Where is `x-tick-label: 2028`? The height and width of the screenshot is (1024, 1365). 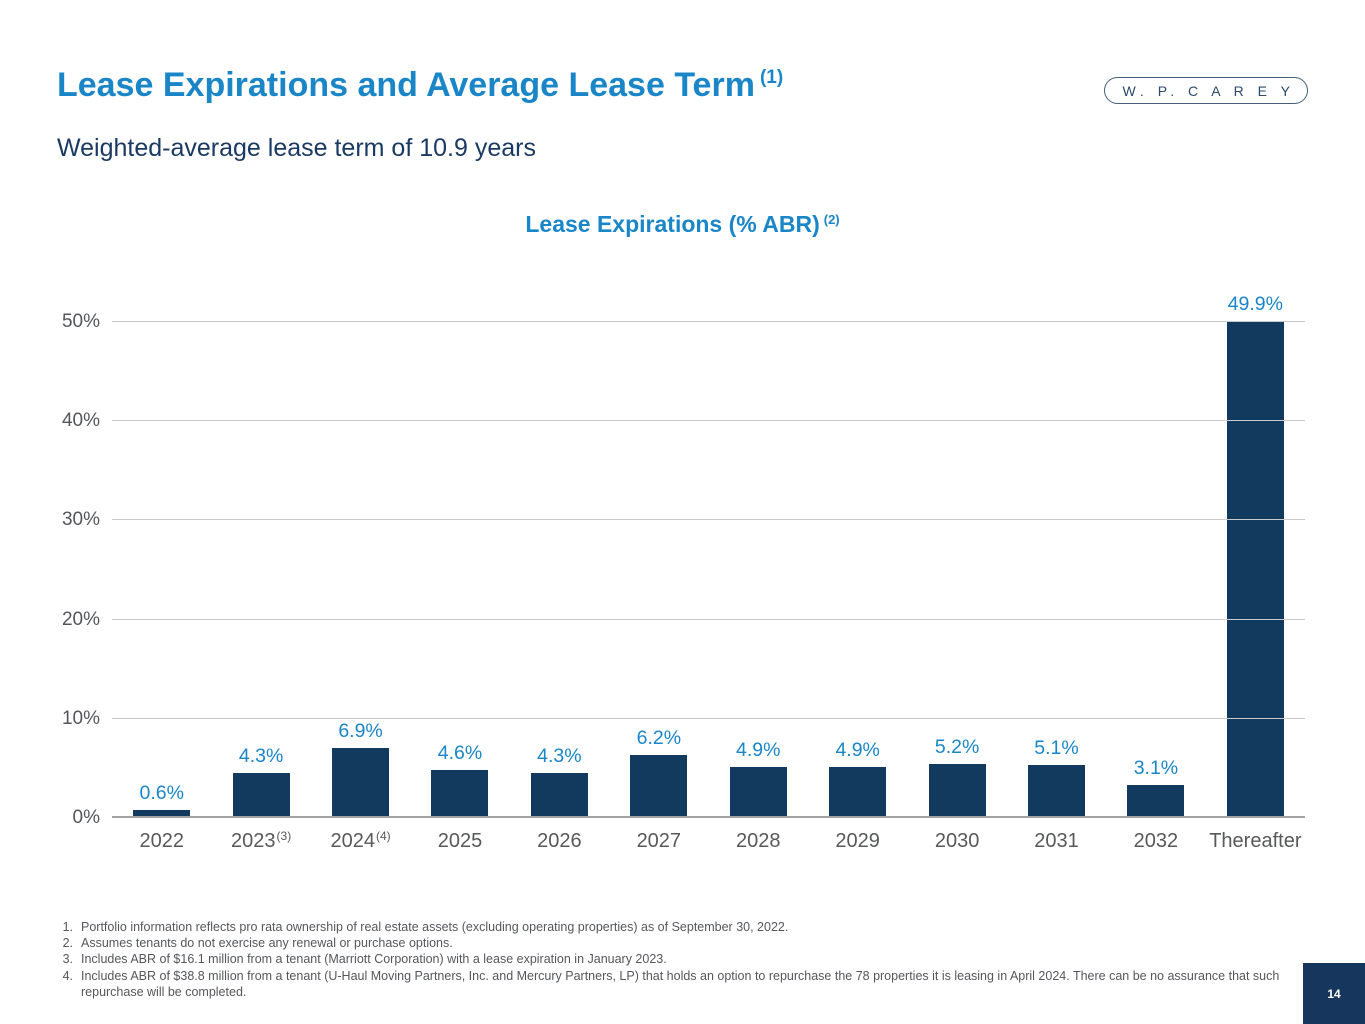
x-tick-label: 2028 is located at coordinates (758, 841).